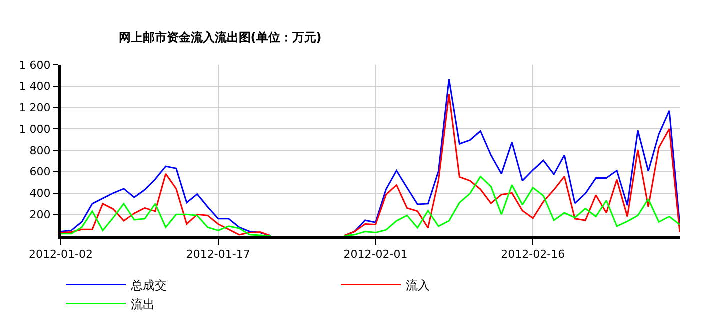 Image resolution: width=720 pixels, height=330 pixels. I want to click on y-tick-label: 200, so click(40, 215).